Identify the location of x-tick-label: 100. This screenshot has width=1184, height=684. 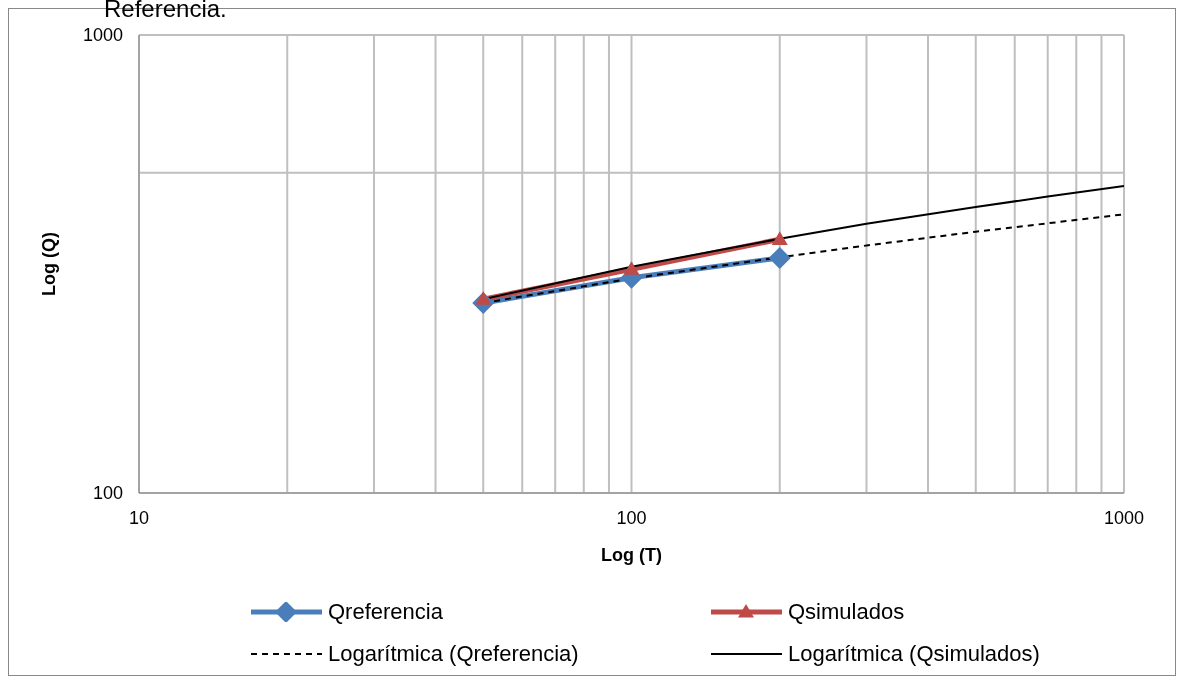
(631, 517).